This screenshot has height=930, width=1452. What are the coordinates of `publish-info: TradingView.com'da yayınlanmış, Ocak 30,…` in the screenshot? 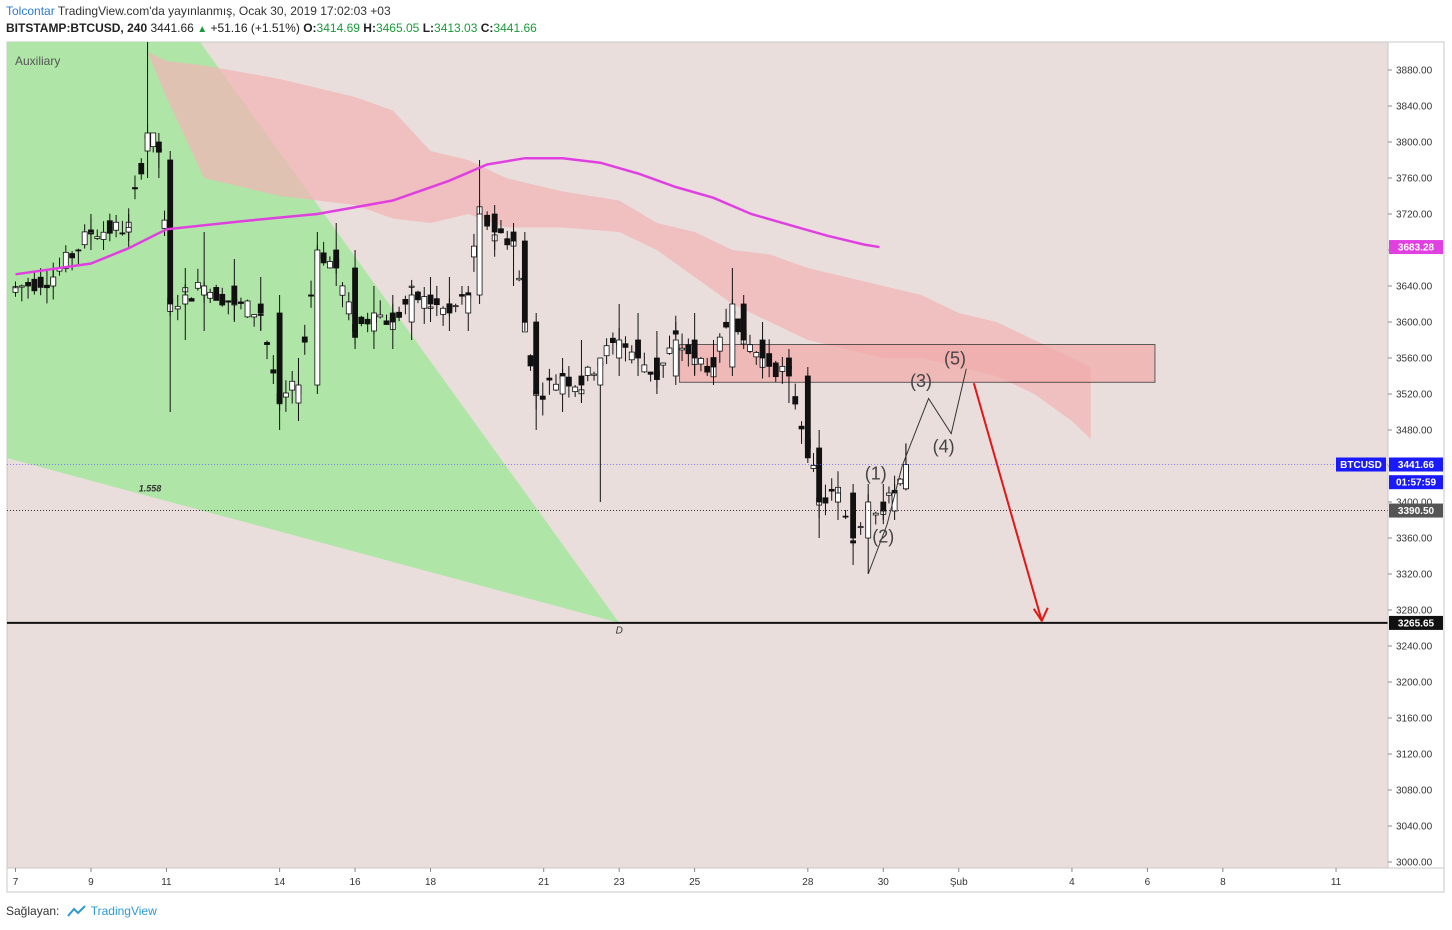 It's located at (224, 11).